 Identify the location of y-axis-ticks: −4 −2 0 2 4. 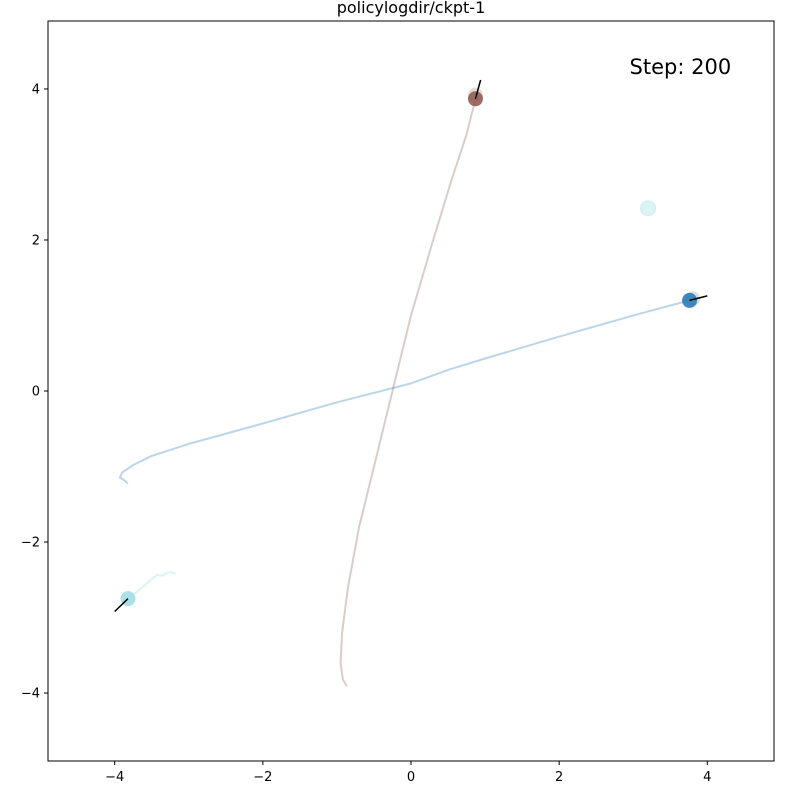
(34, 392).